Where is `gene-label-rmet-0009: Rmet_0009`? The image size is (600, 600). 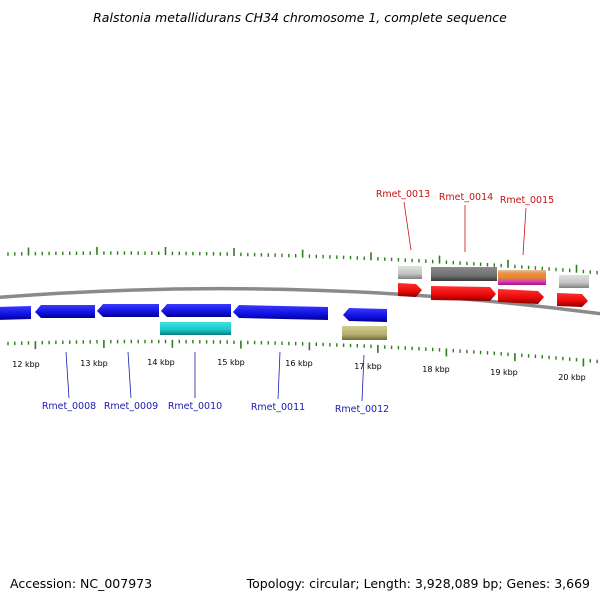
gene-label-rmet-0009: Rmet_0009 is located at coordinates (131, 406).